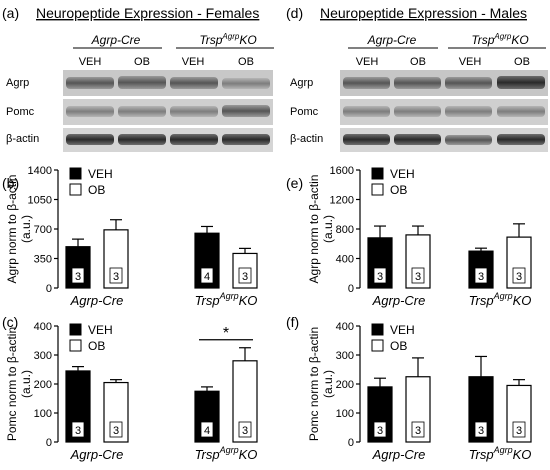 The height and width of the screenshot is (470, 550). Describe the element at coordinates (10, 183) in the screenshot. I see `panel-label-b: (b)` at that location.